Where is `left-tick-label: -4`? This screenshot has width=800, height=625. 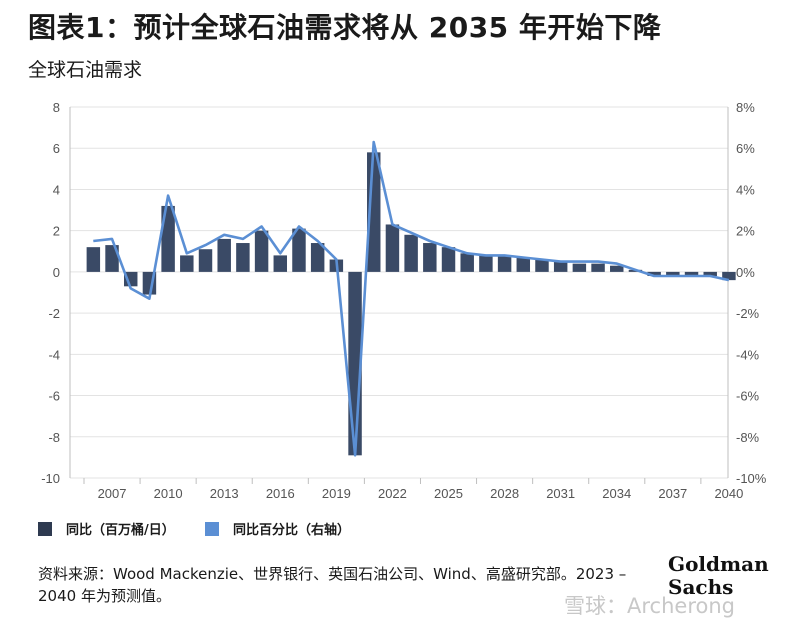
left-tick-label: -4 is located at coordinates (54, 354).